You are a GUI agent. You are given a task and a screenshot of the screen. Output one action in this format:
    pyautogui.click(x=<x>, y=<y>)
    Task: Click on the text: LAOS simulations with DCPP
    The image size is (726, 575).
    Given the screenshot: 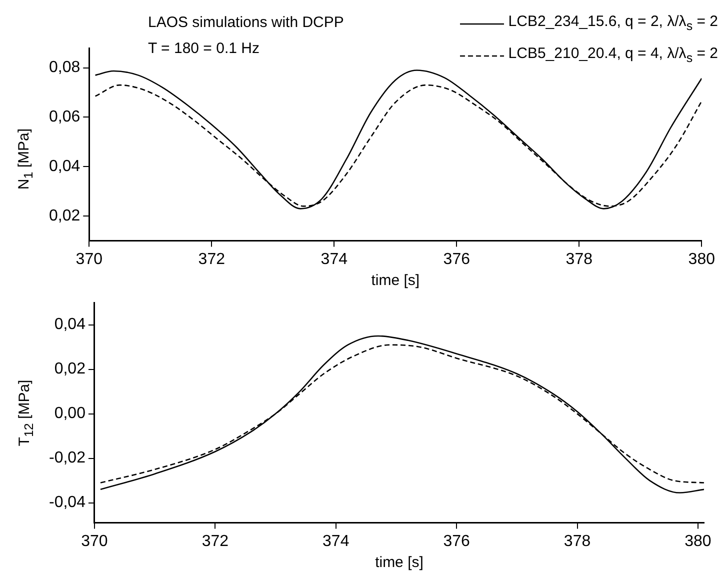 What is the action you would take?
    pyautogui.click(x=246, y=23)
    